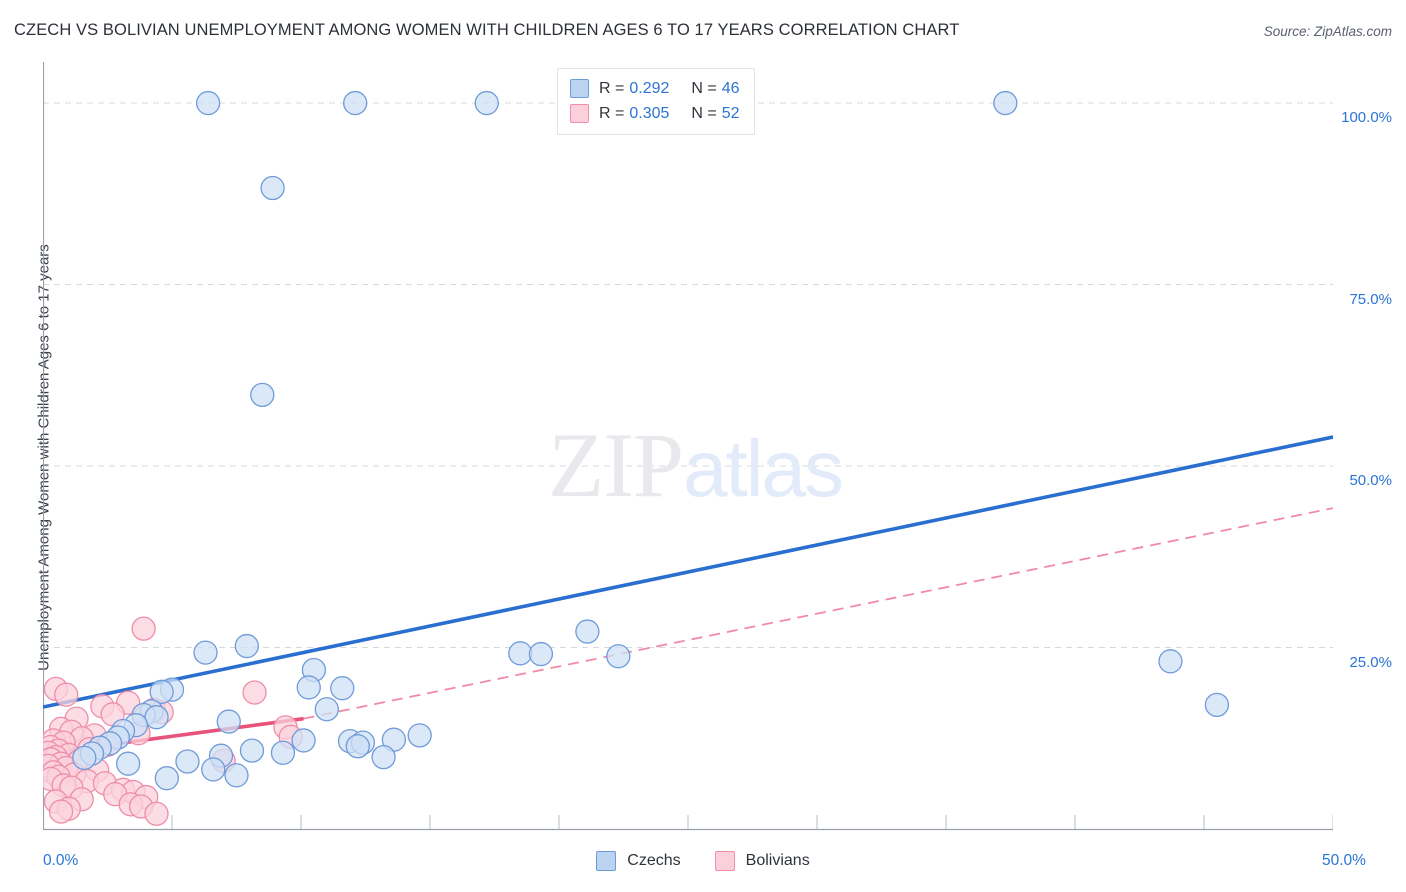 This screenshot has width=1406, height=892. I want to click on y-tick-label-50: 50.0%, so click(1370, 481).